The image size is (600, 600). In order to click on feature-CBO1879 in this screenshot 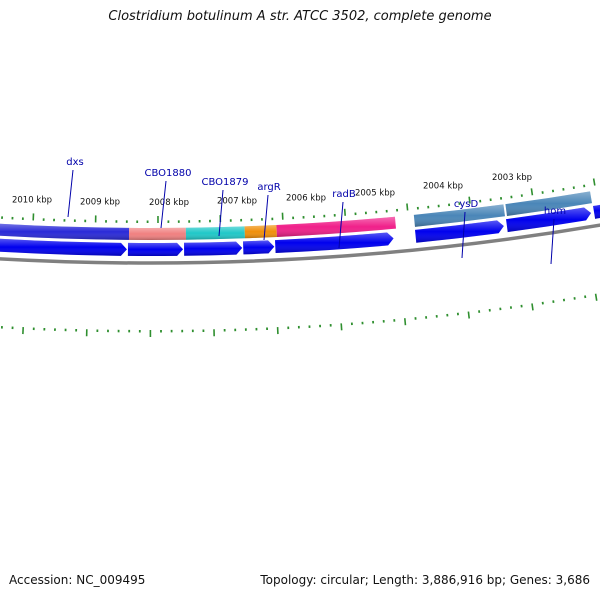, I will do `click(215, 233)`.